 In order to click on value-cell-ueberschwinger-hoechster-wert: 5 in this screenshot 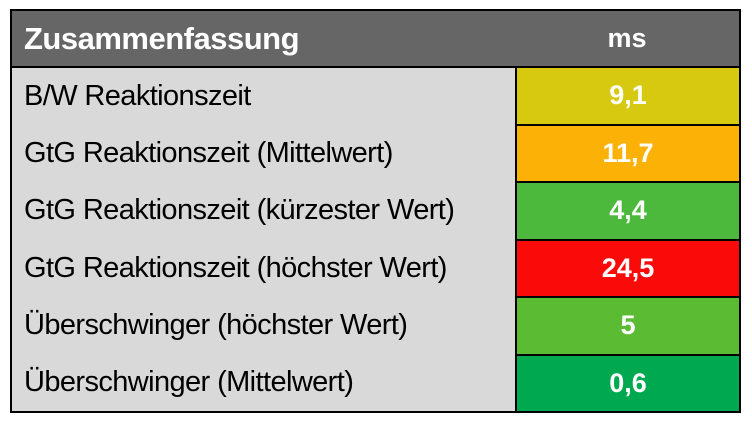, I will do `click(628, 327)`.